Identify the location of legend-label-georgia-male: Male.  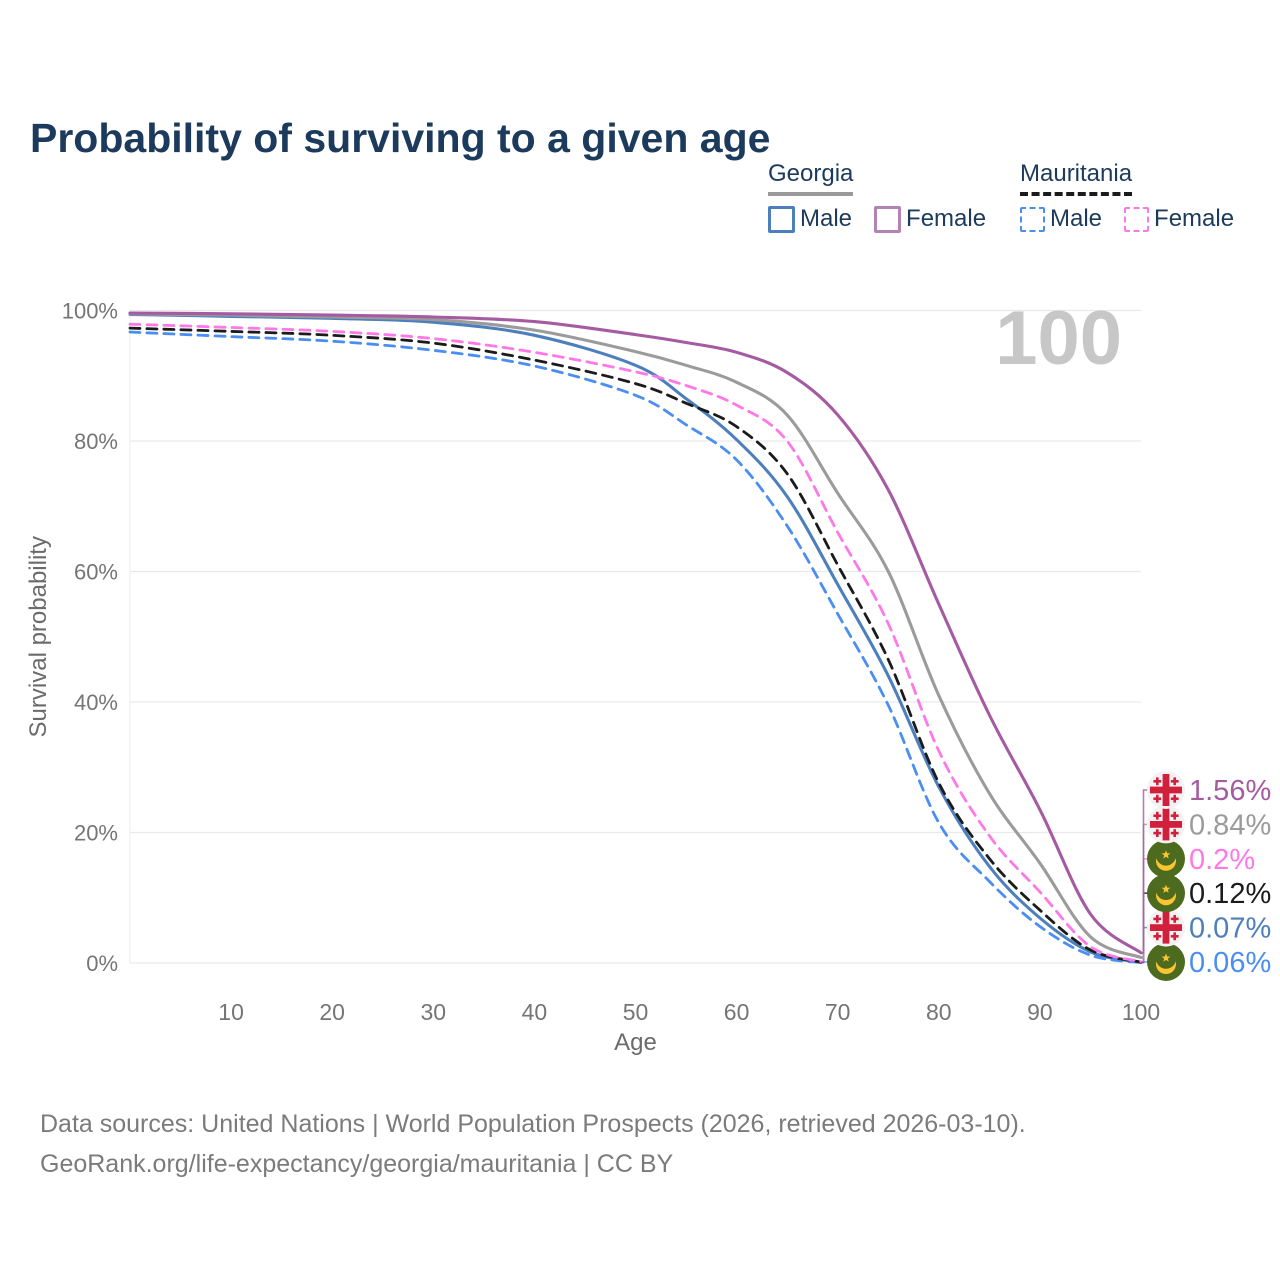
(826, 218).